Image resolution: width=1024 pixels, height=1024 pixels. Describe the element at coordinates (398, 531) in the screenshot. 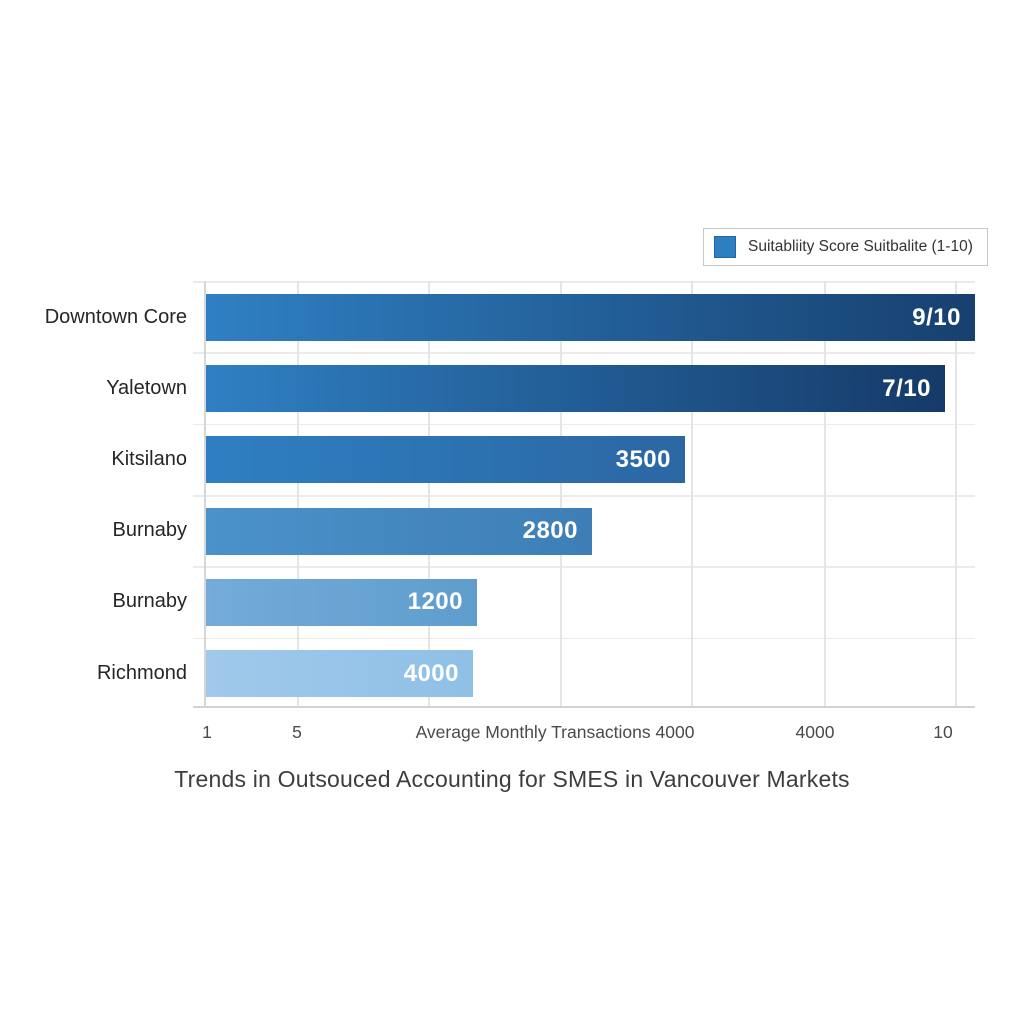

I see `bar: 2800` at that location.